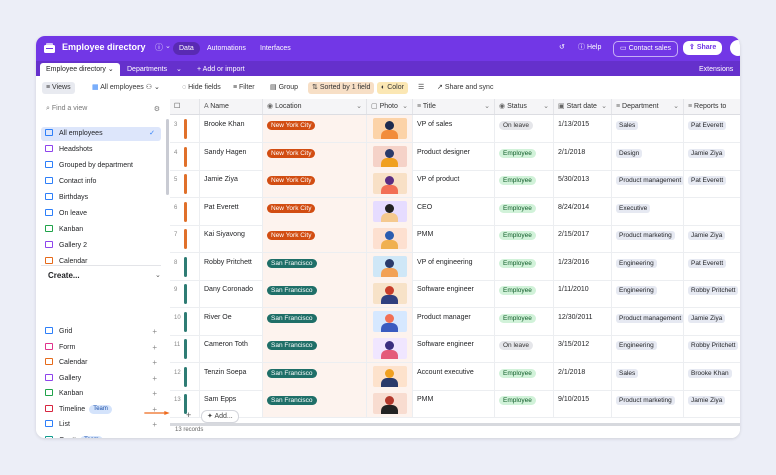 Image resolution: width=776 pixels, height=475 pixels. What do you see at coordinates (275, 48) in the screenshot?
I see `nav-tab-interfaces: Interfaces` at bounding box center [275, 48].